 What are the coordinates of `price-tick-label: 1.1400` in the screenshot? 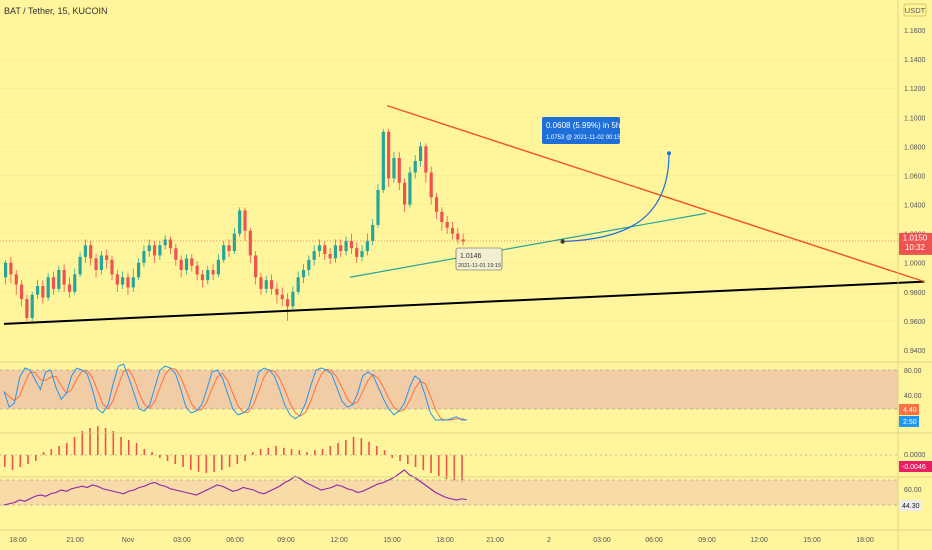 It's located at (915, 60).